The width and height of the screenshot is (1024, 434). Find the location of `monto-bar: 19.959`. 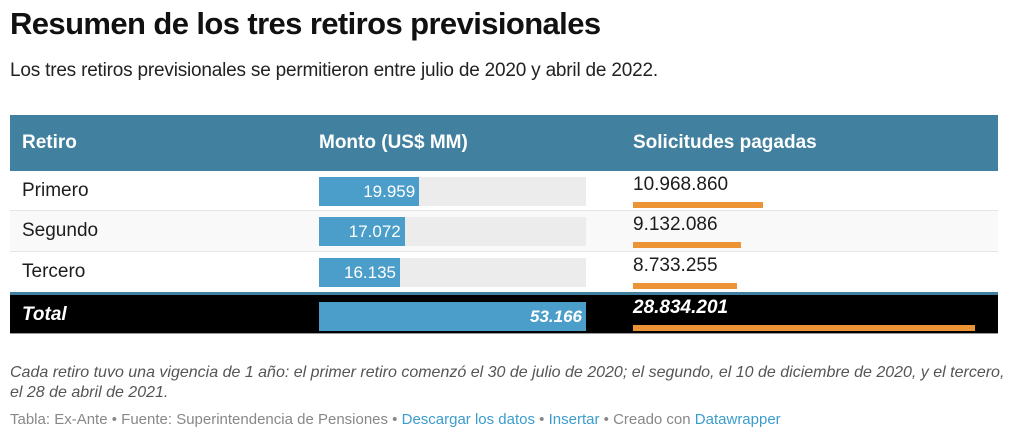

monto-bar: 19.959 is located at coordinates (369, 191).